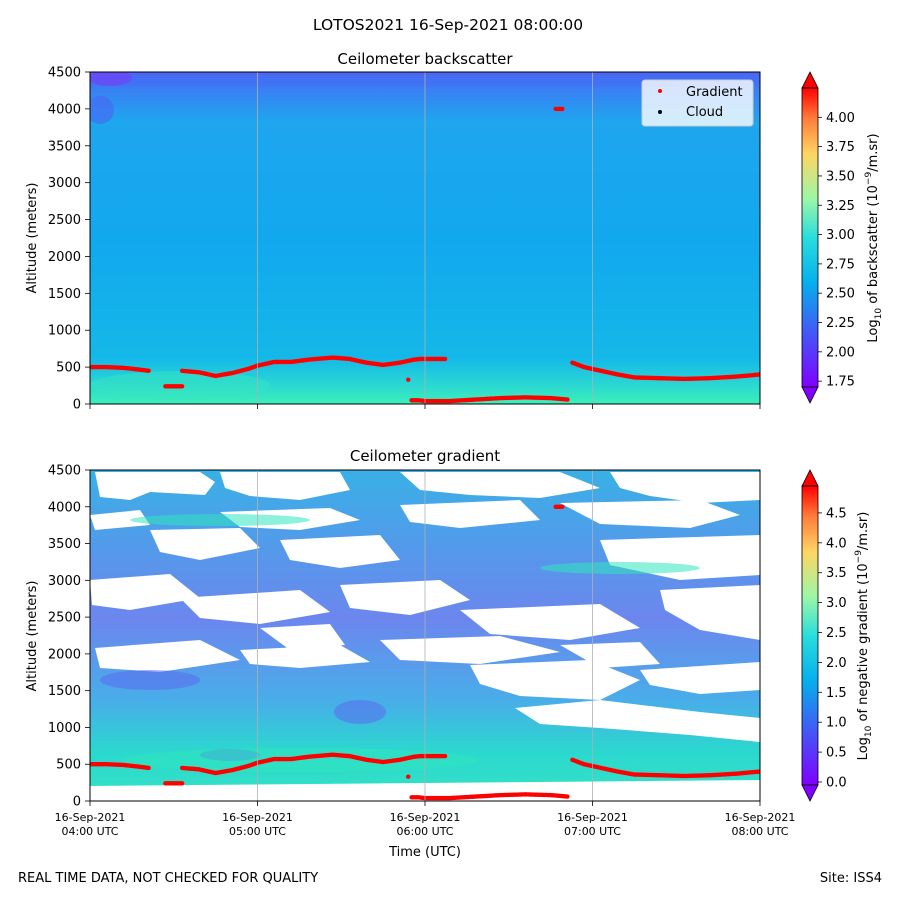 The image size is (900, 900). I want to click on gradient-colorbar-body, so click(810, 635).